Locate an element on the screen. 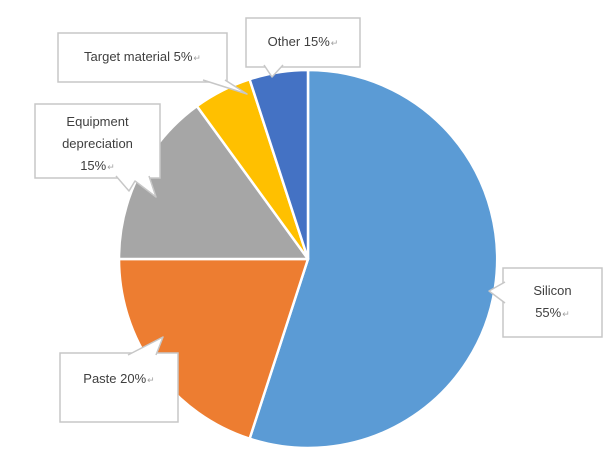 The height and width of the screenshot is (453, 604). callout-box-target-material is located at coordinates (142, 57).